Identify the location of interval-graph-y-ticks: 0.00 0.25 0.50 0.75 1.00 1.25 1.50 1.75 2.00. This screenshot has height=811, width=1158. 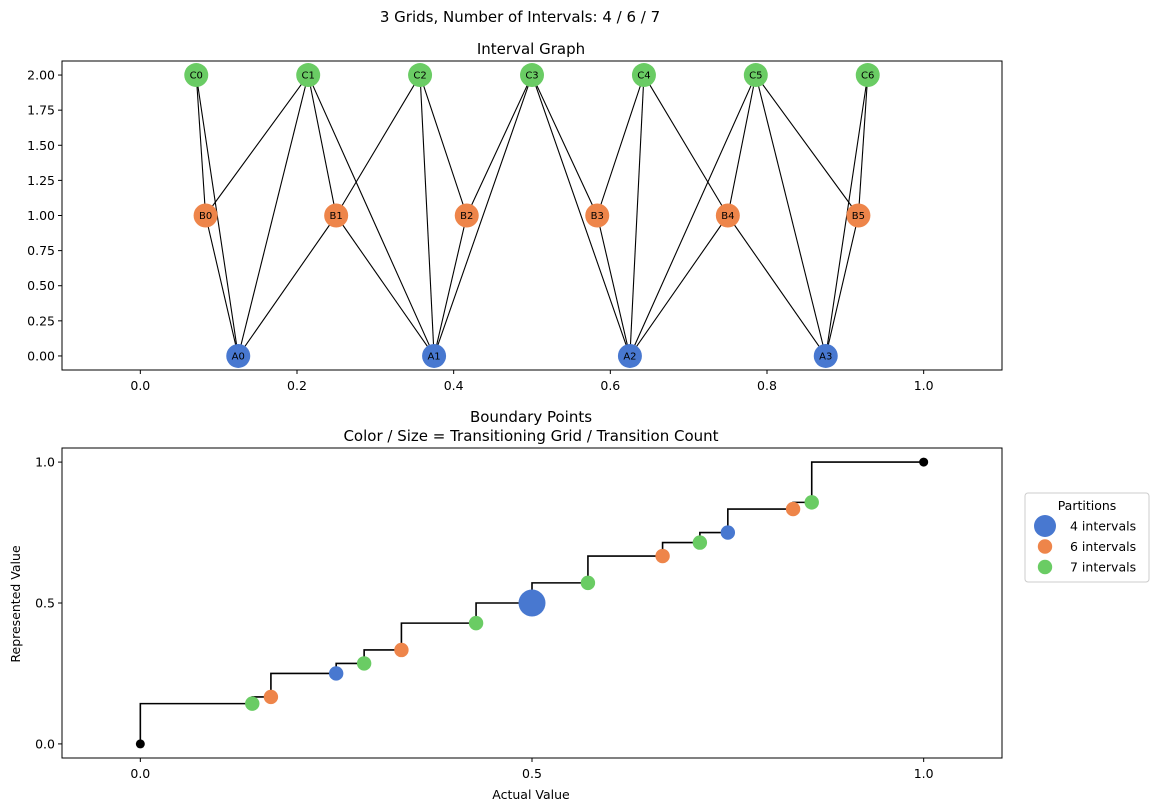
(44, 215).